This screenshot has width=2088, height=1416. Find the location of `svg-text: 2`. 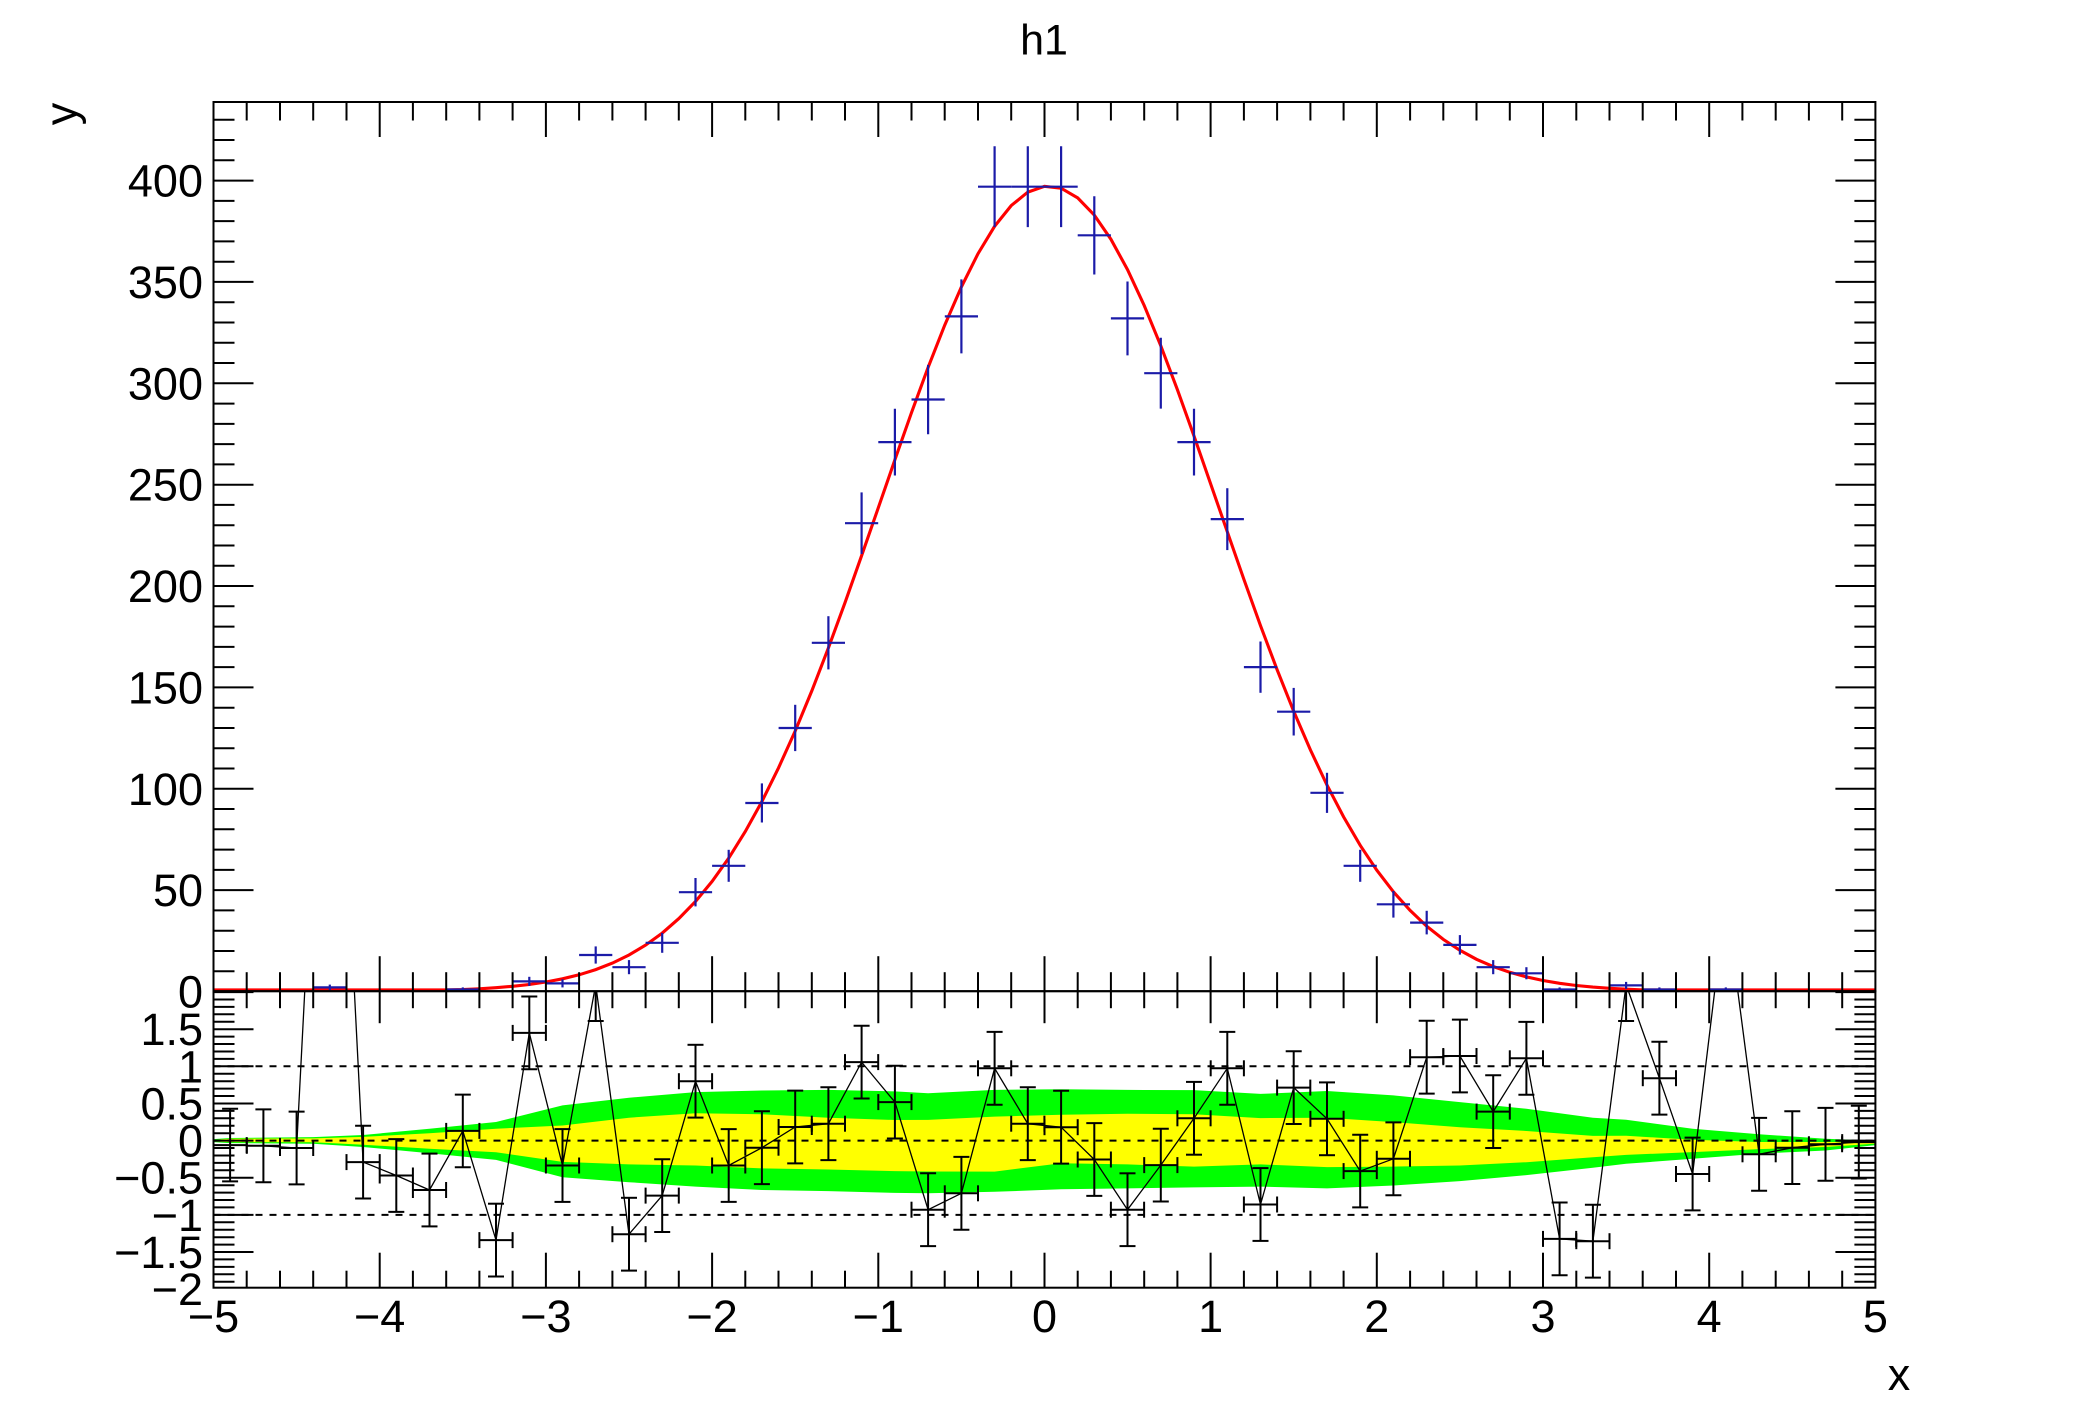

svg-text: 2 is located at coordinates (1376, 1316).